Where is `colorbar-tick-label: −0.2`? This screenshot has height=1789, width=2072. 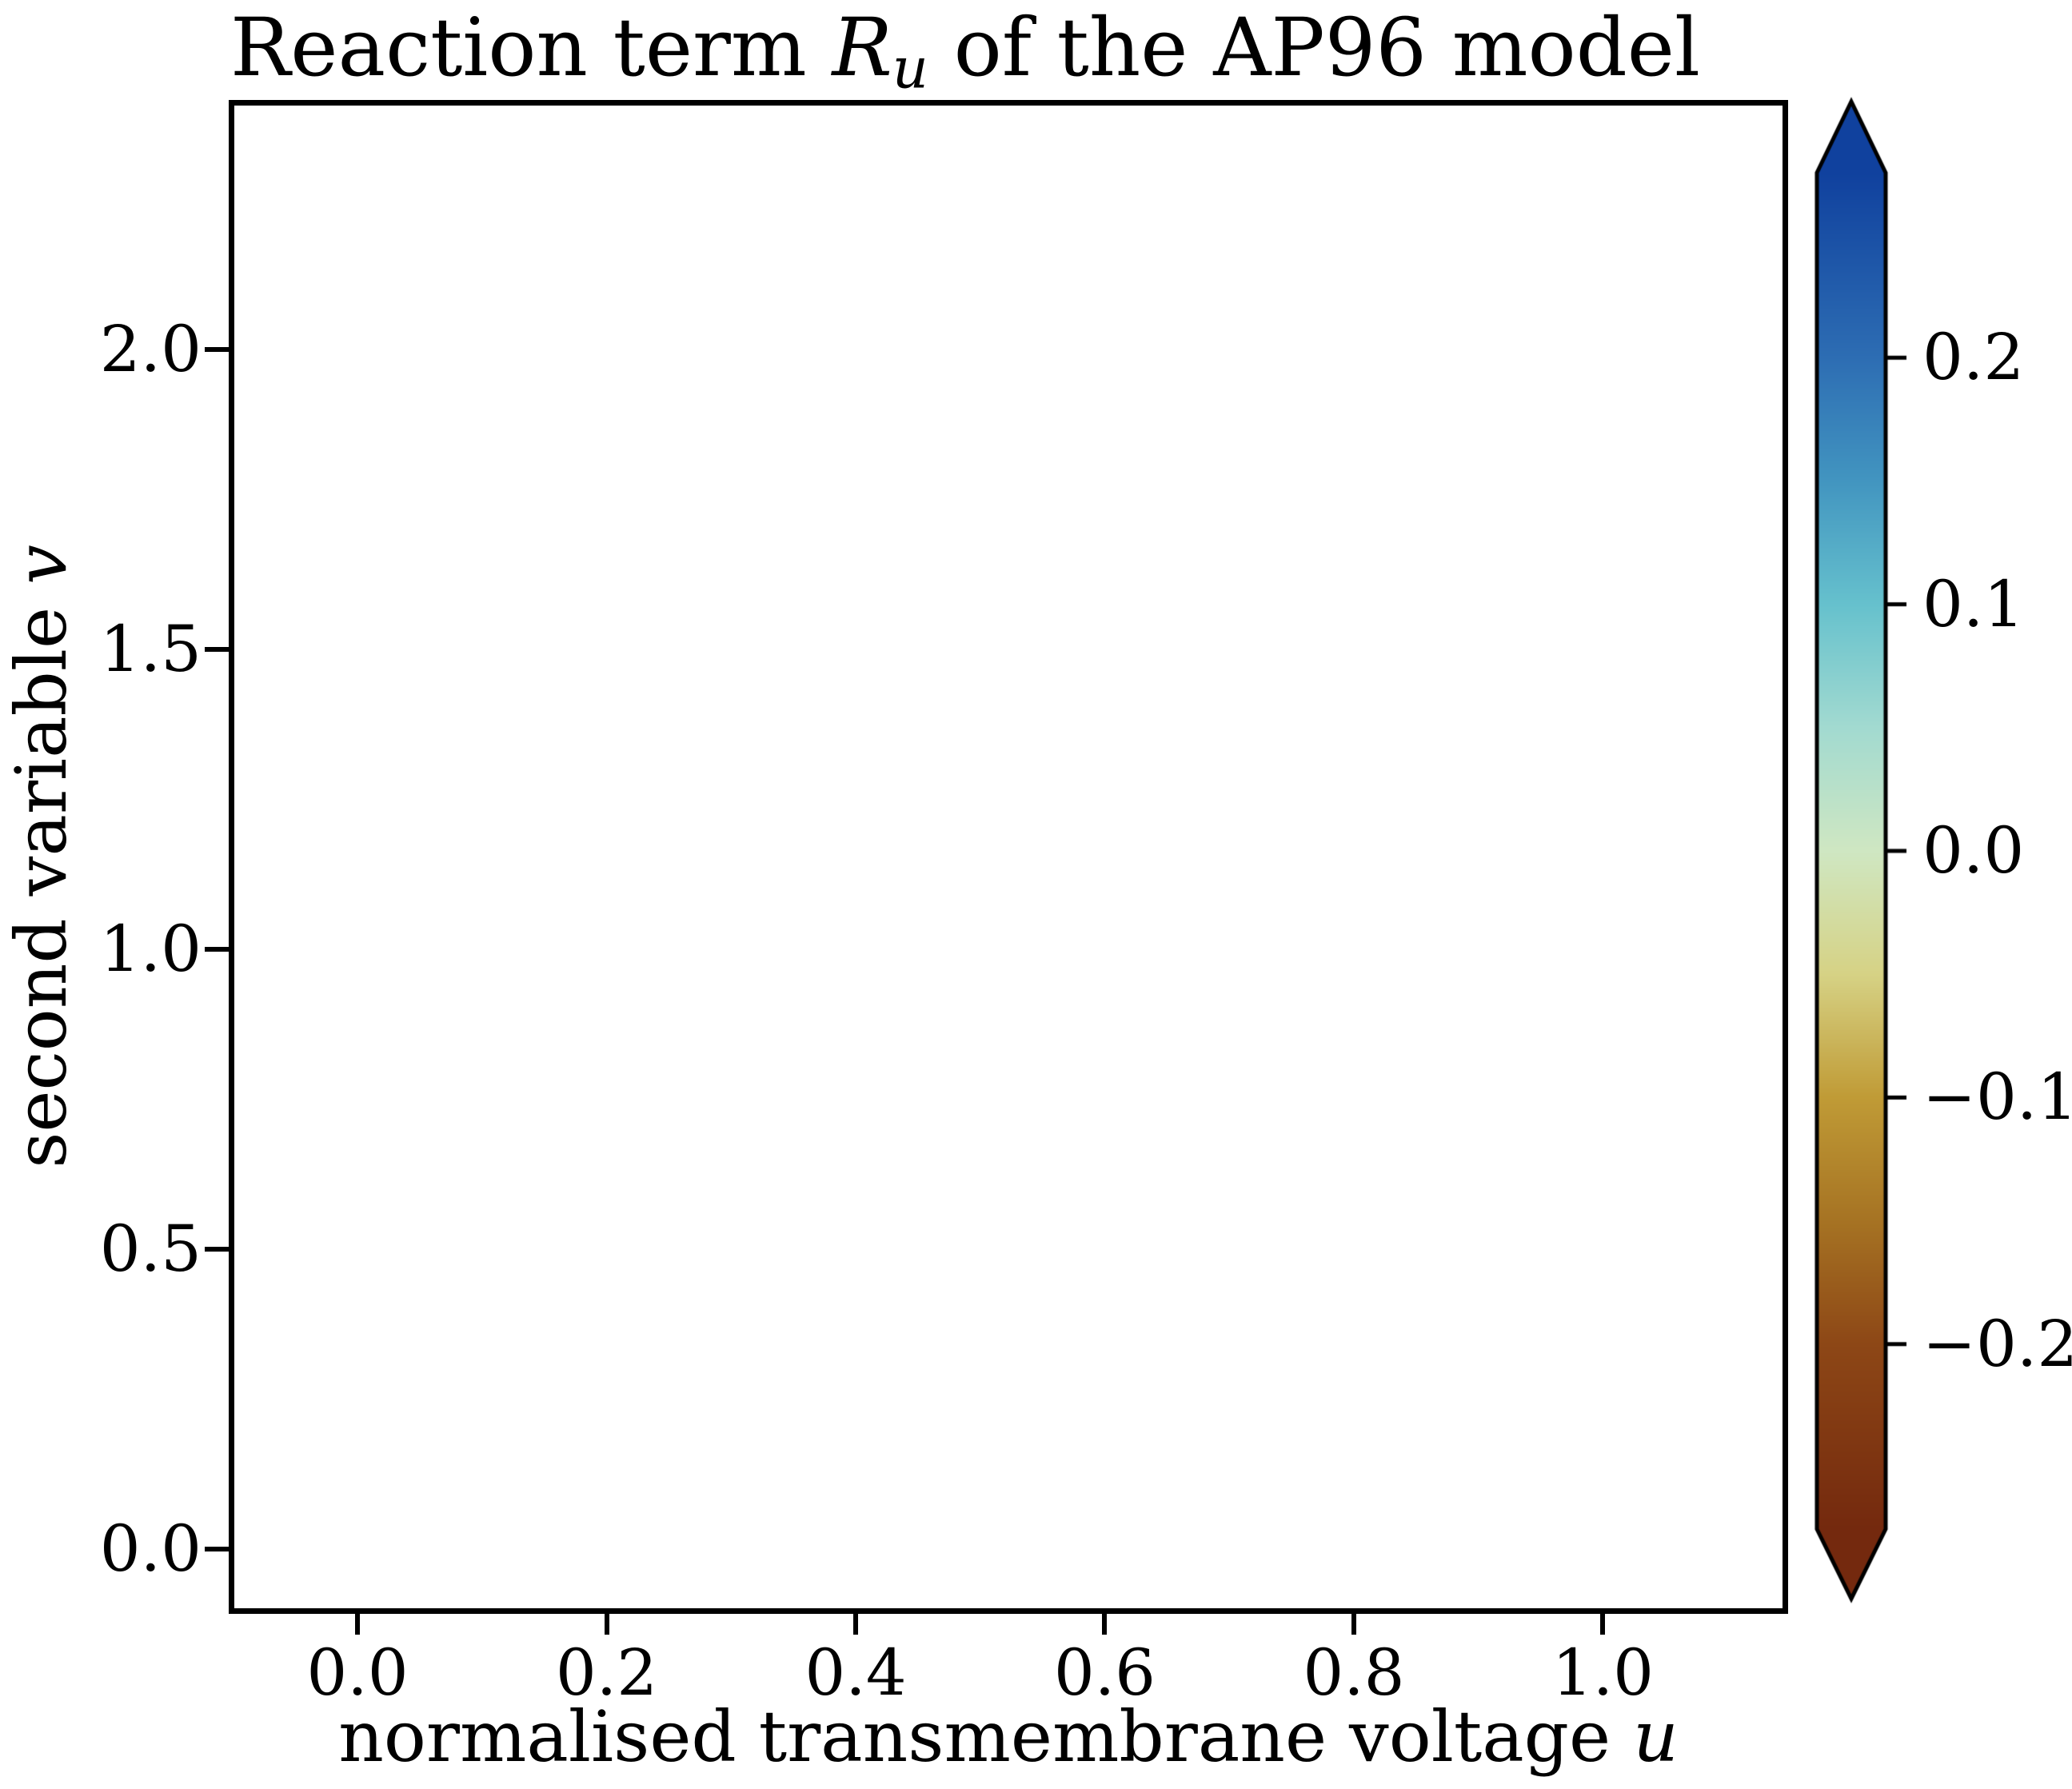
colorbar-tick-label: −0.2 is located at coordinates (1997, 1343).